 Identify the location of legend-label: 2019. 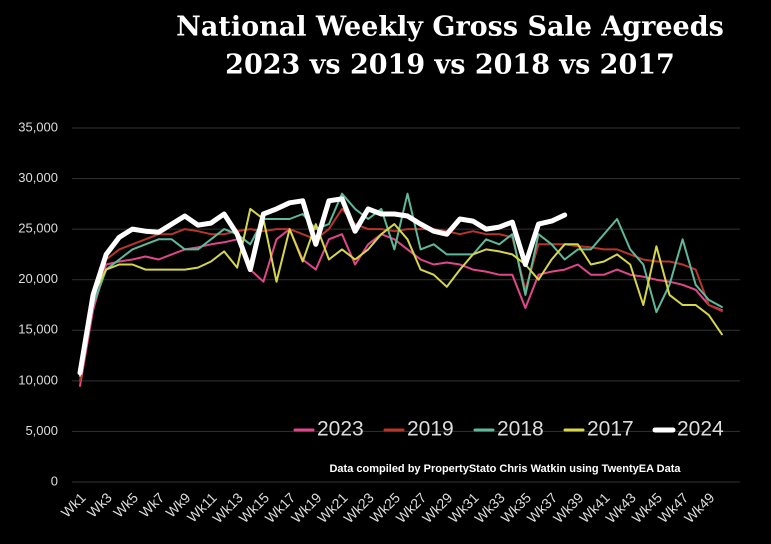
(430, 429).